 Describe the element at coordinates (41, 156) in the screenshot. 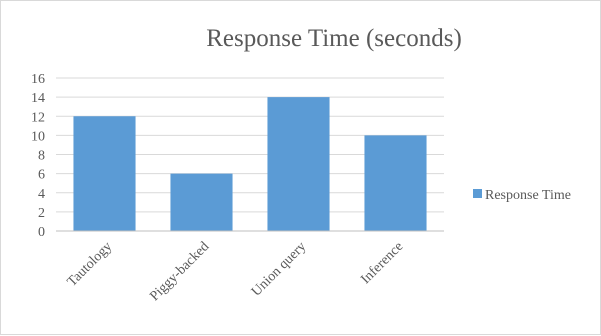

I see `y-tick-label: 8` at that location.